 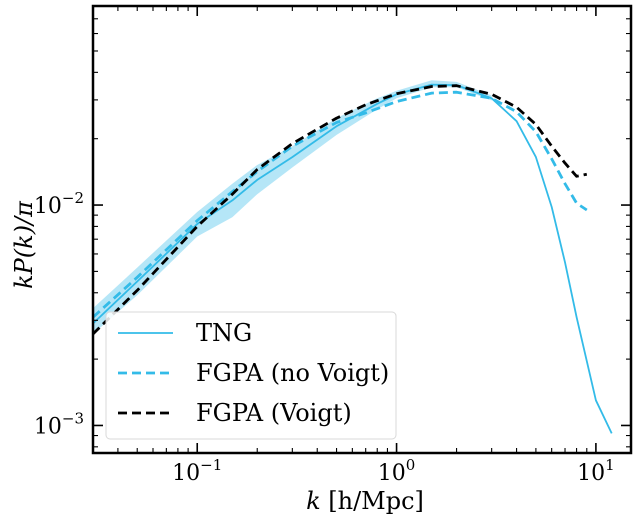 I want to click on y-tick-label: 10⁻², so click(x=59, y=204).